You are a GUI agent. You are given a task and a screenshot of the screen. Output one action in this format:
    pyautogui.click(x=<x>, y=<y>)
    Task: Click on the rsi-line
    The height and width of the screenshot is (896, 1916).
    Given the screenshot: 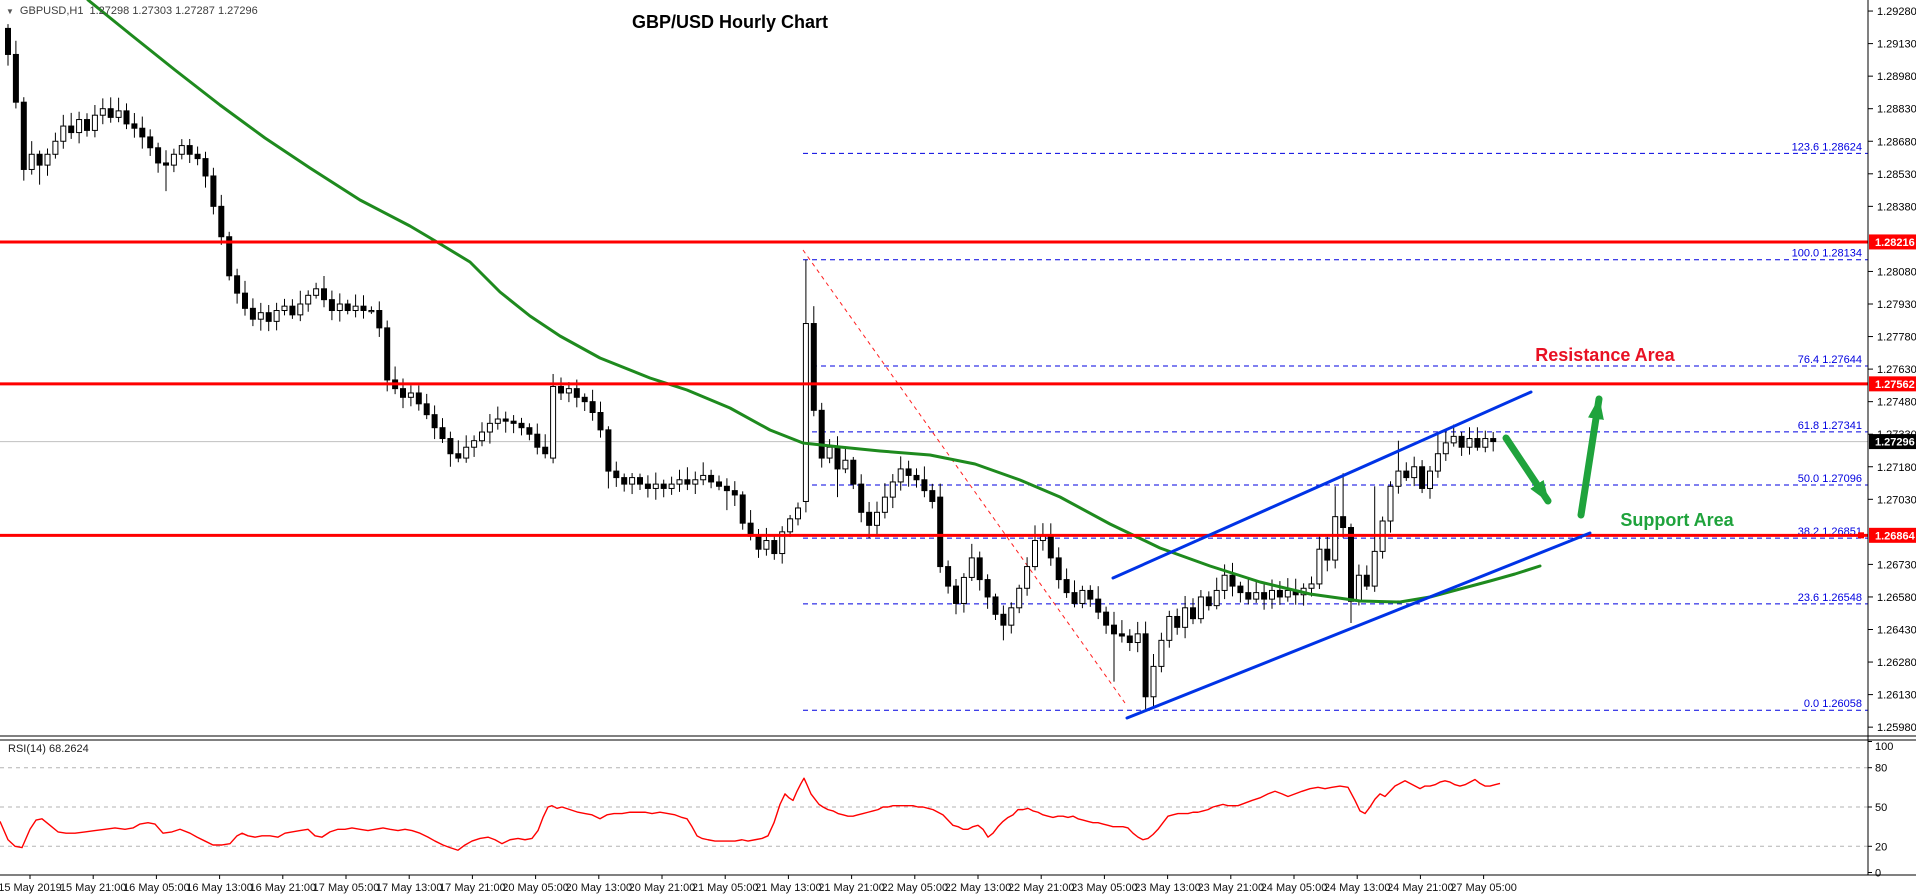 What is the action you would take?
    pyautogui.click(x=750, y=814)
    